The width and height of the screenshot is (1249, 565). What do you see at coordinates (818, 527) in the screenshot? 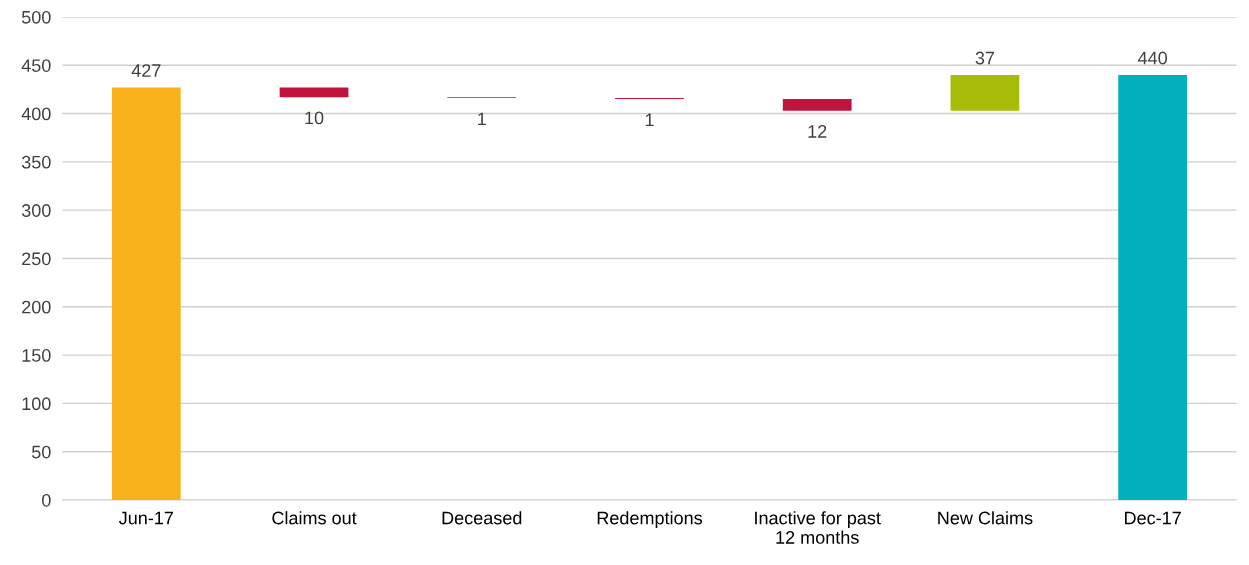
I see `x-tick-label: Inactive for past 12 months` at bounding box center [818, 527].